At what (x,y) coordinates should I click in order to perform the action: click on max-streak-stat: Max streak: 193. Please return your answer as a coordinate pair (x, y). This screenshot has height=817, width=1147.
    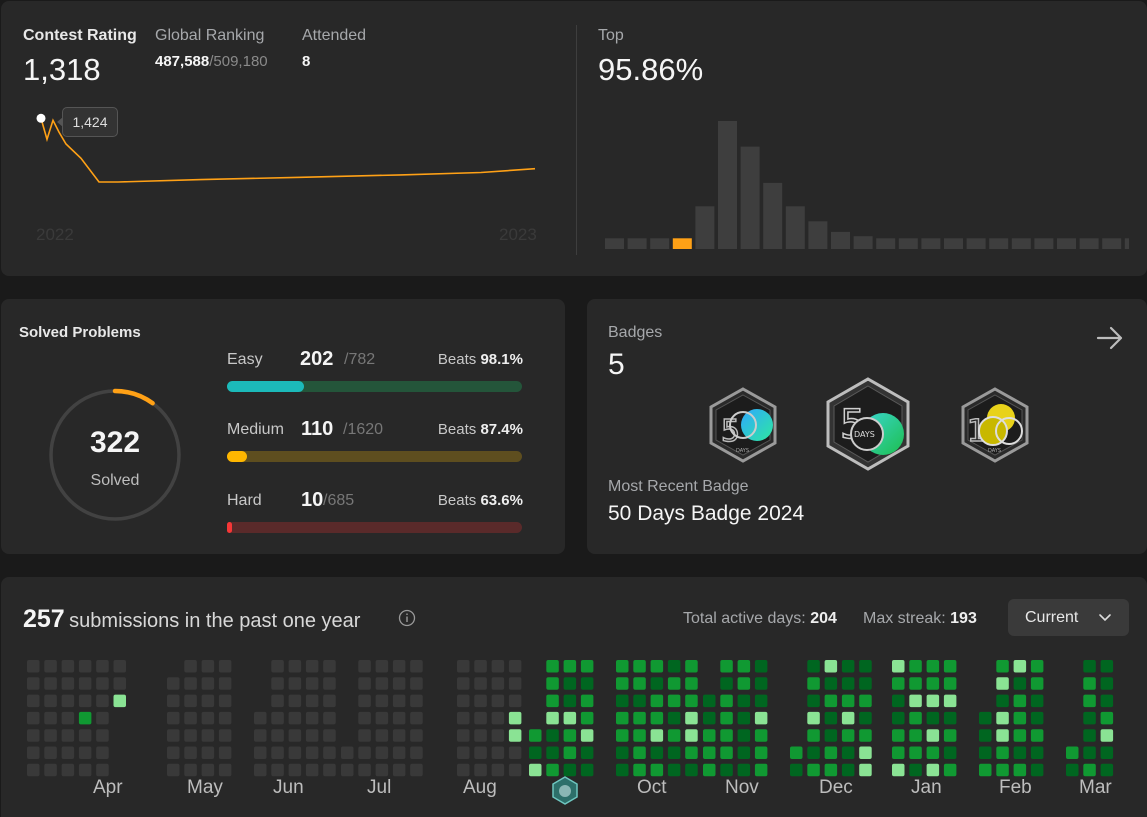
    Looking at the image, I should click on (920, 619).